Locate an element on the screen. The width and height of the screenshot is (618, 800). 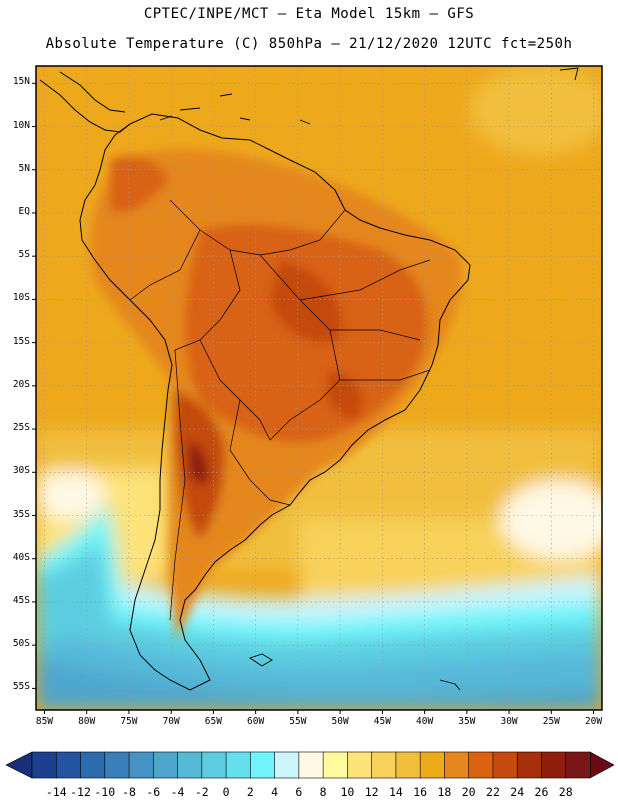
longitude-label: 60W is located at coordinates (256, 721).